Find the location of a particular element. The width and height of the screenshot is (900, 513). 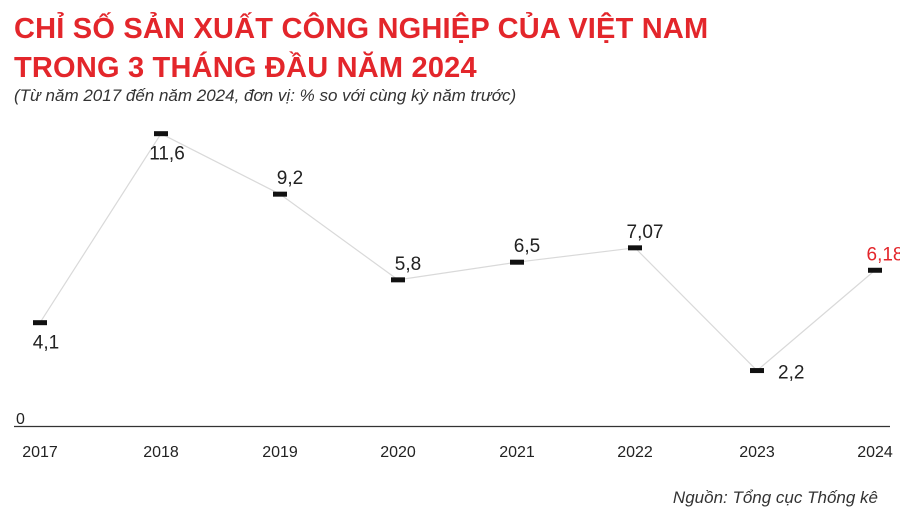

x-tick-label: 2022 is located at coordinates (635, 452).